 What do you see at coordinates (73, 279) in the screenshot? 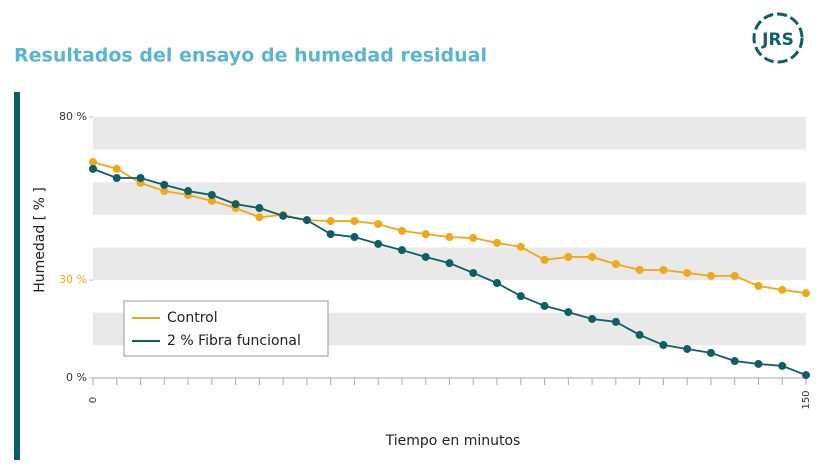
I see `y-tick-label: 30 %` at bounding box center [73, 279].